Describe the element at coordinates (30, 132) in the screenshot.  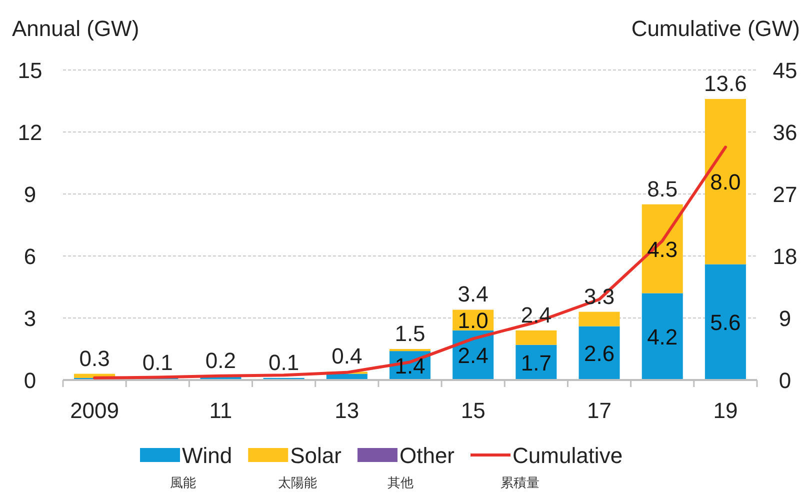
I see `y-tick-label: 12` at that location.